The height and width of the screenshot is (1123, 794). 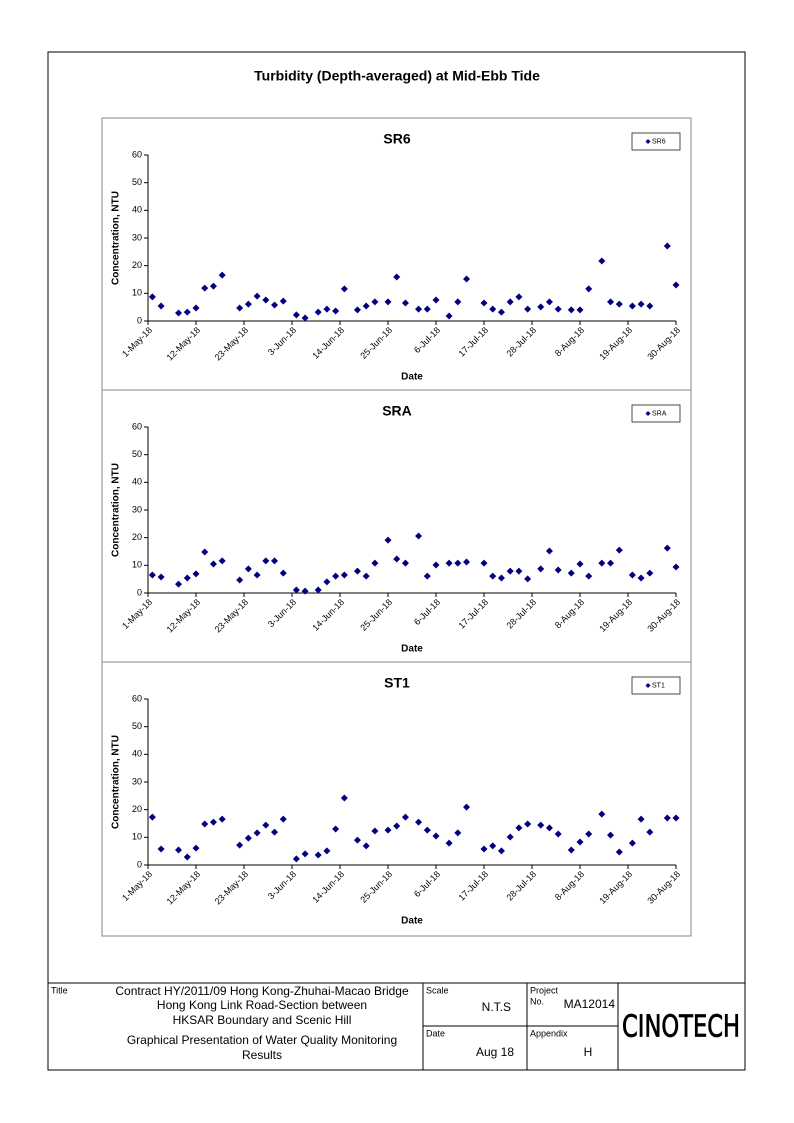 What do you see at coordinates (376, 887) in the screenshot?
I see `x-tick-label: 25-Jun-18` at bounding box center [376, 887].